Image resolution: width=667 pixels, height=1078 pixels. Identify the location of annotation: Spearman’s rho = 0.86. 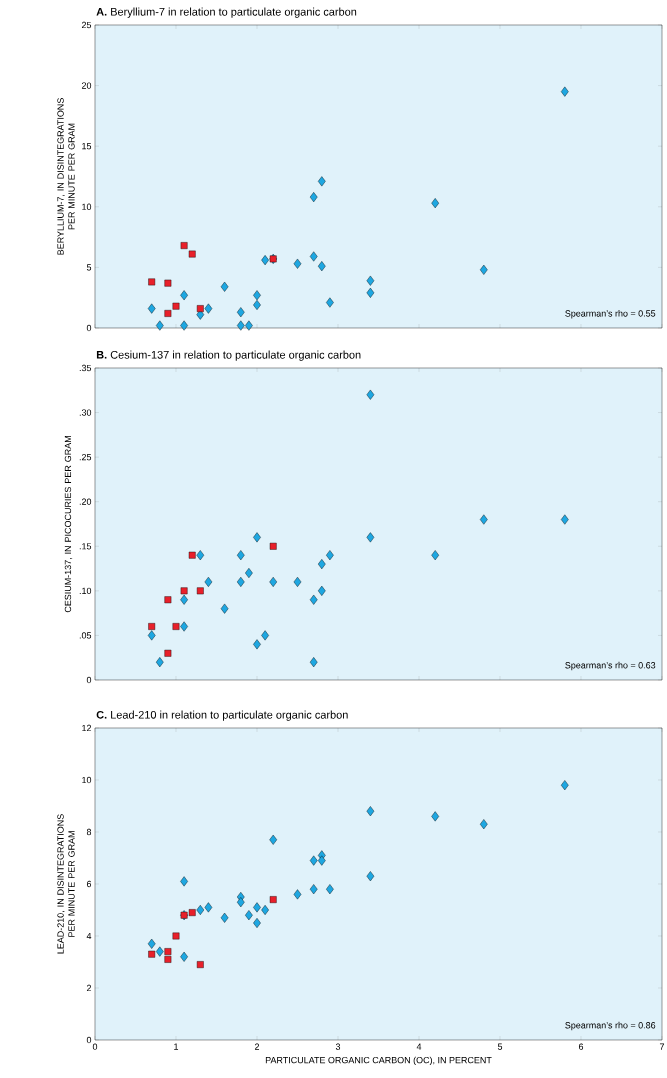
(610, 1026).